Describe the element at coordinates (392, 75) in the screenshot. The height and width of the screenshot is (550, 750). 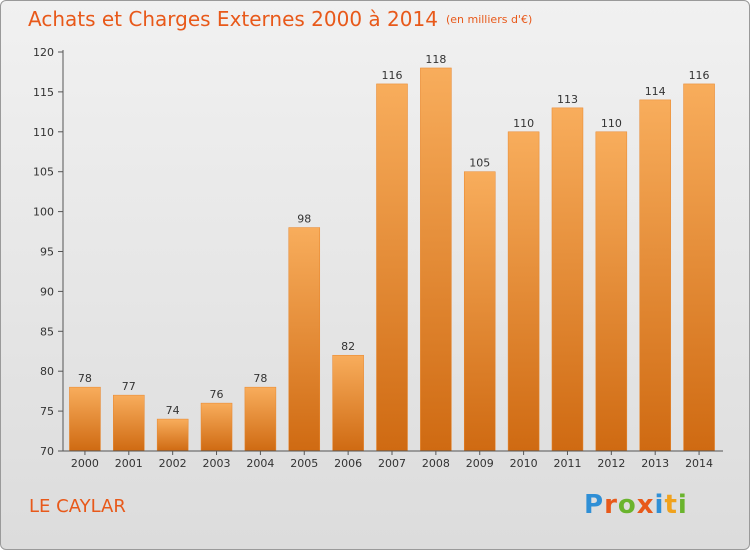
I see `data-label-2007: 116` at that location.